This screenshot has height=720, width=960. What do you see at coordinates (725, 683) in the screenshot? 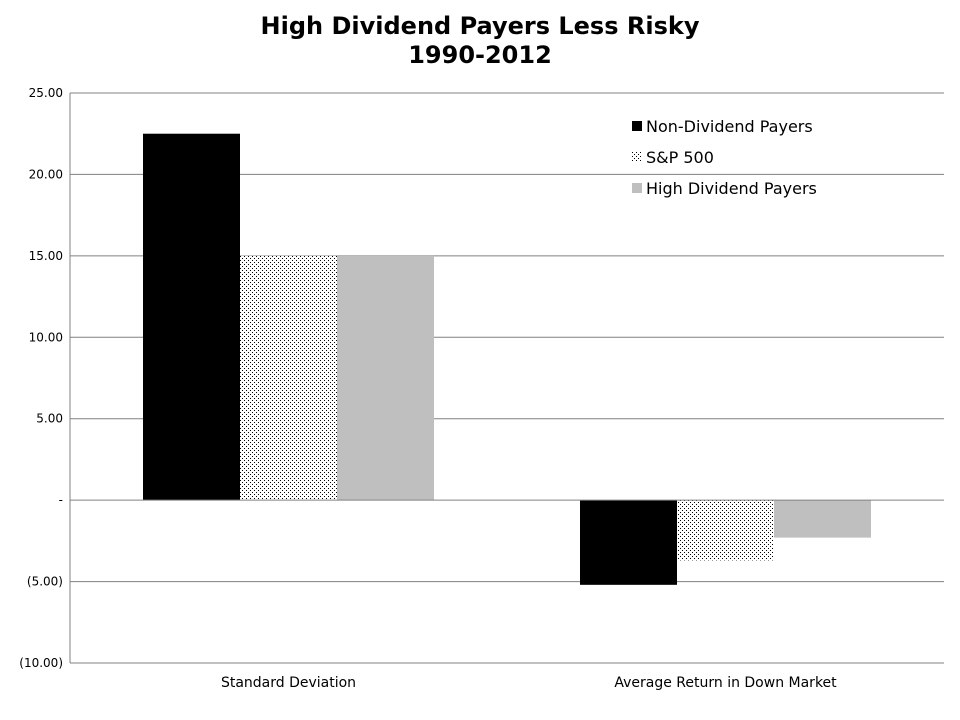
I see `x-category-label: Average Return in Down Market` at bounding box center [725, 683].